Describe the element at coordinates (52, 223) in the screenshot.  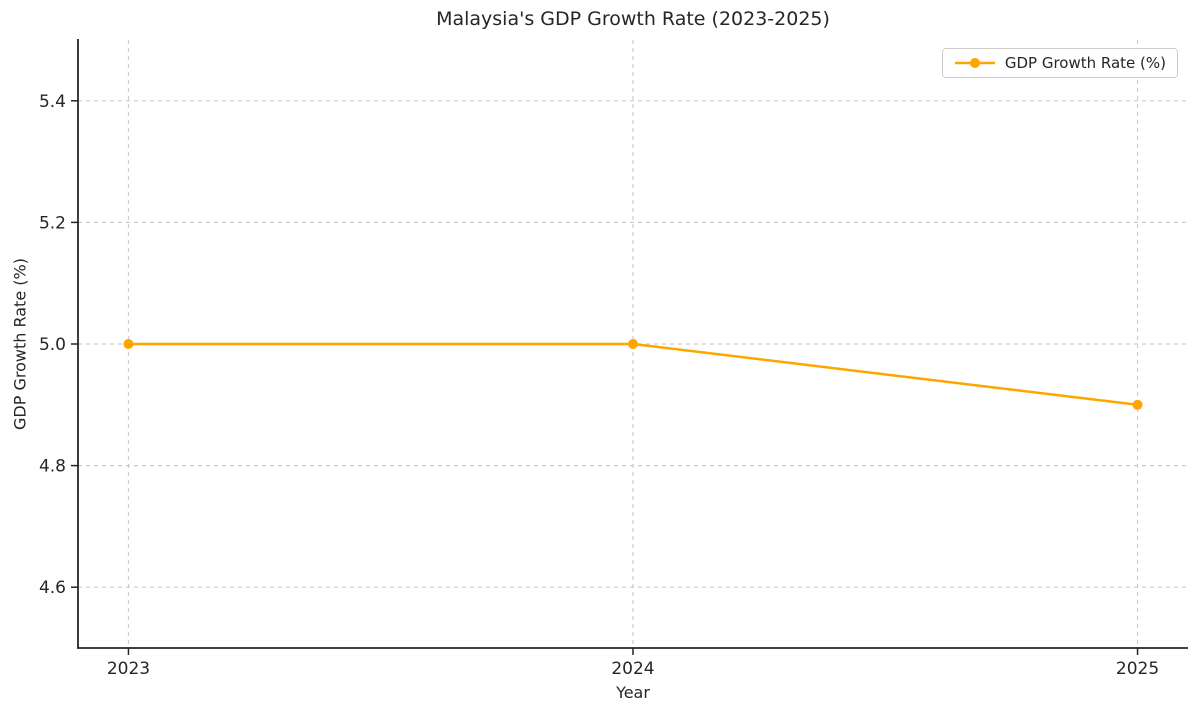
I see `y-tick-label: 5.2` at that location.